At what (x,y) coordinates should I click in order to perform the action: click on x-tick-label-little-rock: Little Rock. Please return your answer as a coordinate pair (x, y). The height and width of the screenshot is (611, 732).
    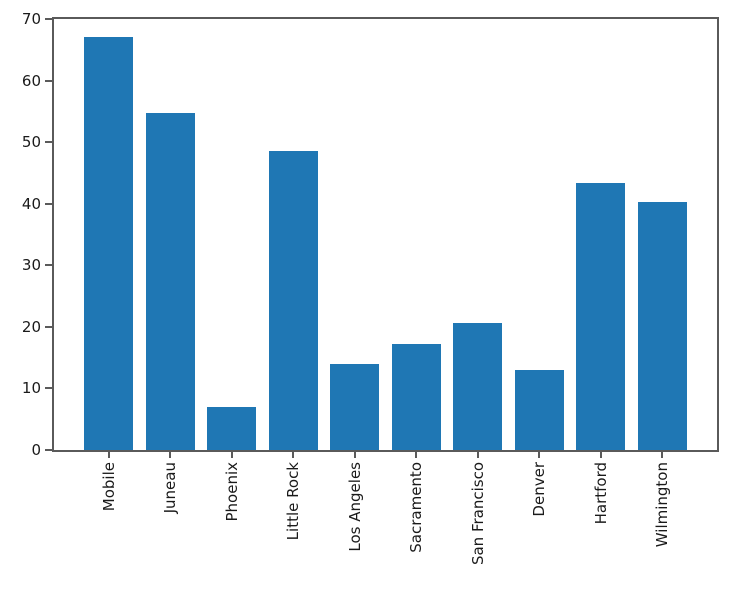
    Looking at the image, I should click on (293, 501).